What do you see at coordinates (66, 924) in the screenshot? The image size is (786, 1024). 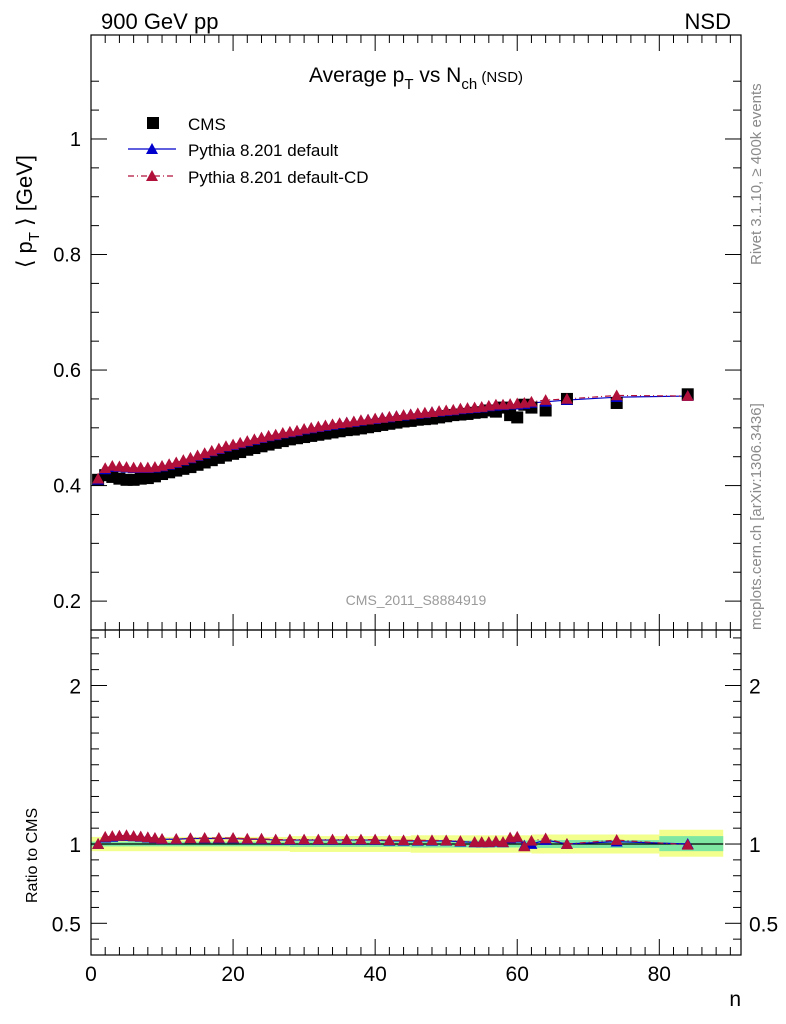 I see `ratio-y-tick-label-left: 0.5` at bounding box center [66, 924].